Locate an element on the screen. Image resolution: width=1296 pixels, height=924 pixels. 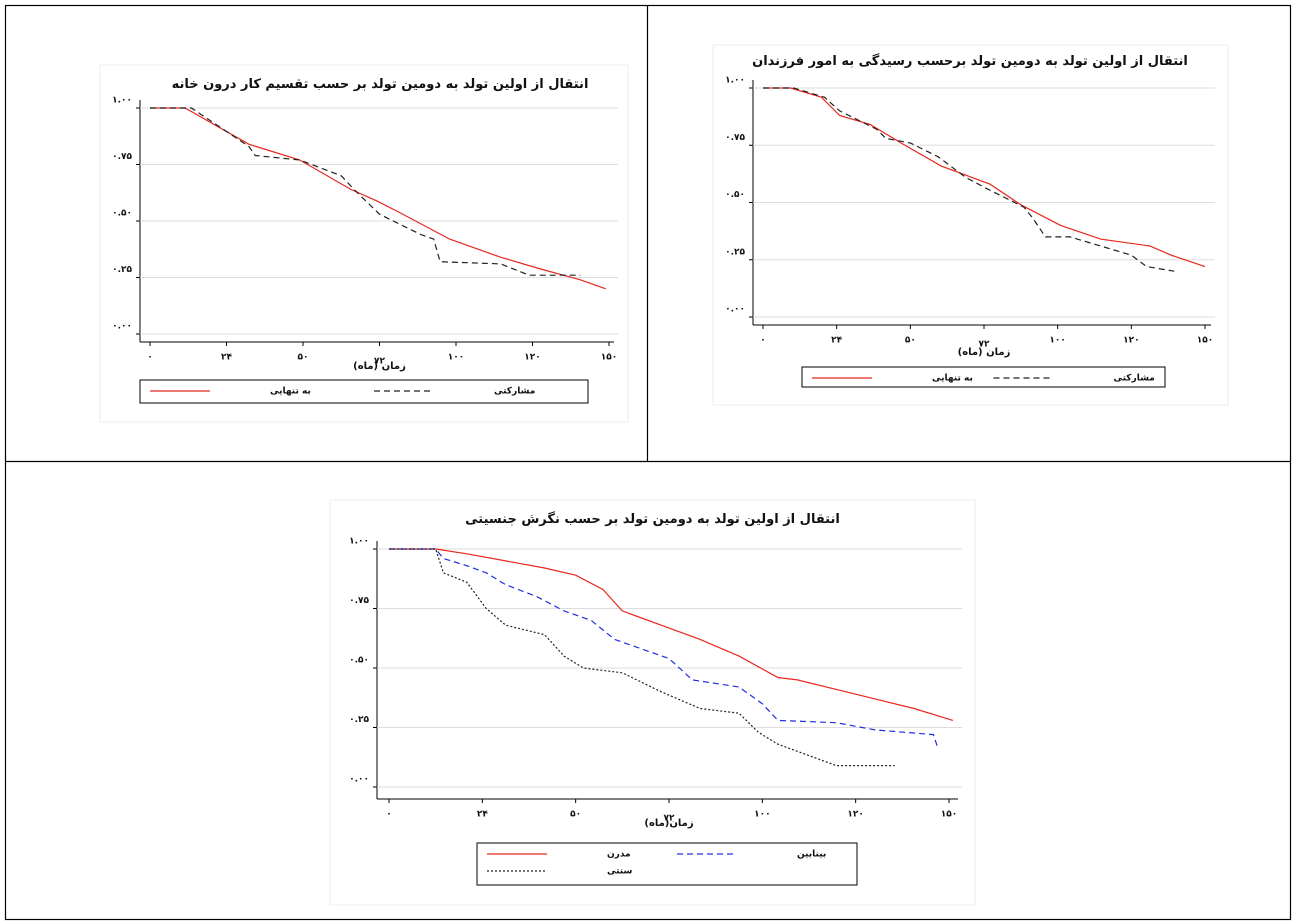
legend-label: بینابین is located at coordinates (811, 855).